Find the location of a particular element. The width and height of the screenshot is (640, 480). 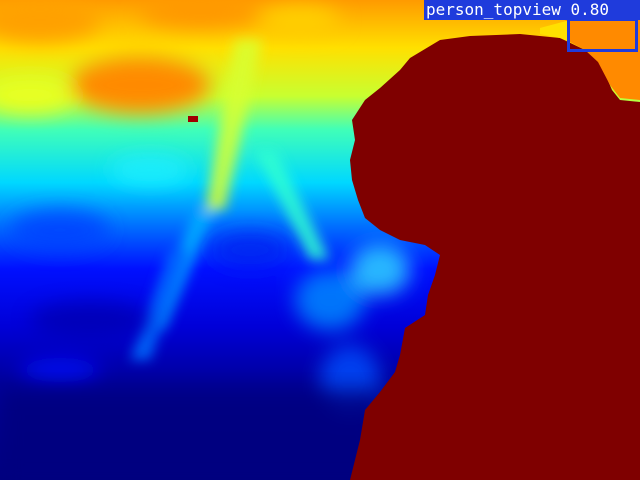

far-region-patches is located at coordinates (170, 56).